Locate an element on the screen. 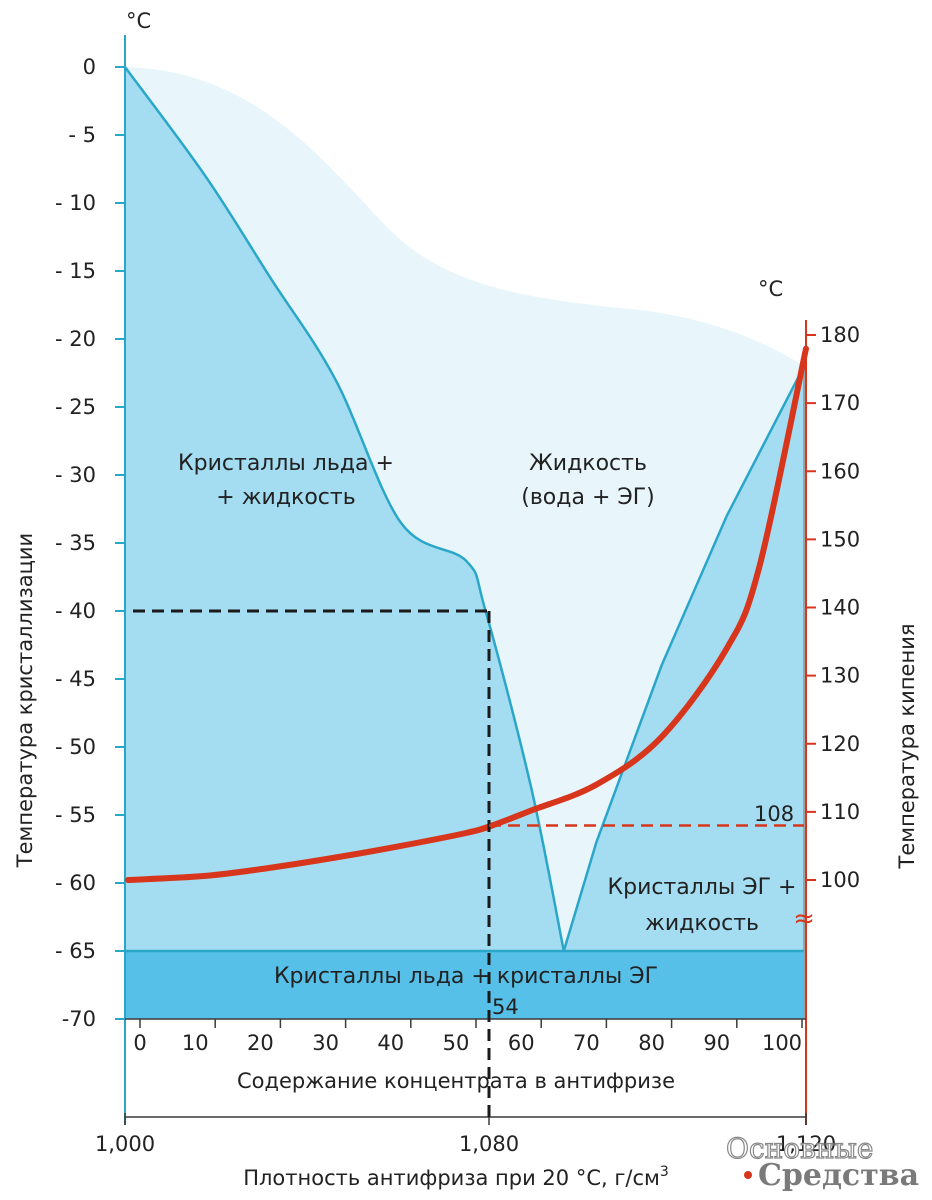 This screenshot has width=932, height=1200. left-tick-label: - 60 is located at coordinates (75, 883).